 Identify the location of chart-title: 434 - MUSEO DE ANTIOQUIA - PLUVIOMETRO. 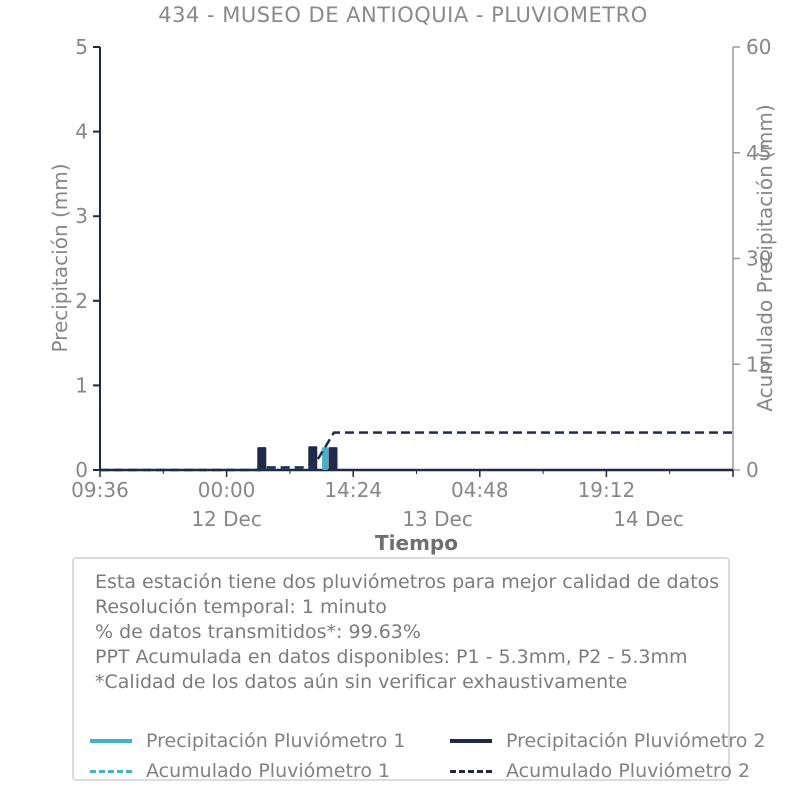
(403, 15).